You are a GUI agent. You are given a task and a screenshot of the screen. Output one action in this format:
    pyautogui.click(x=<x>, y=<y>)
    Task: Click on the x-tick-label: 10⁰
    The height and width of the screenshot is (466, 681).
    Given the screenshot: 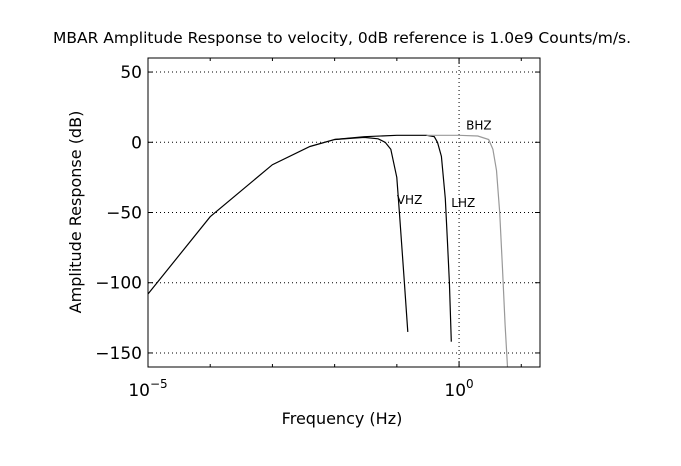 What is the action you would take?
    pyautogui.click(x=458, y=389)
    